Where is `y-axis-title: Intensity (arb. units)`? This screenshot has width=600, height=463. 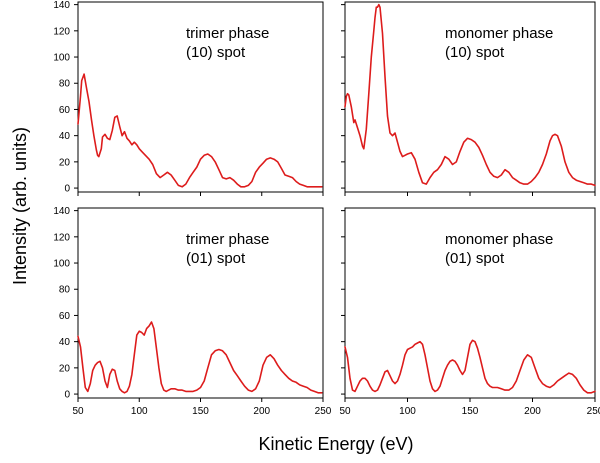
y-axis-title: Intensity (arb. units) is located at coordinates (20, 206).